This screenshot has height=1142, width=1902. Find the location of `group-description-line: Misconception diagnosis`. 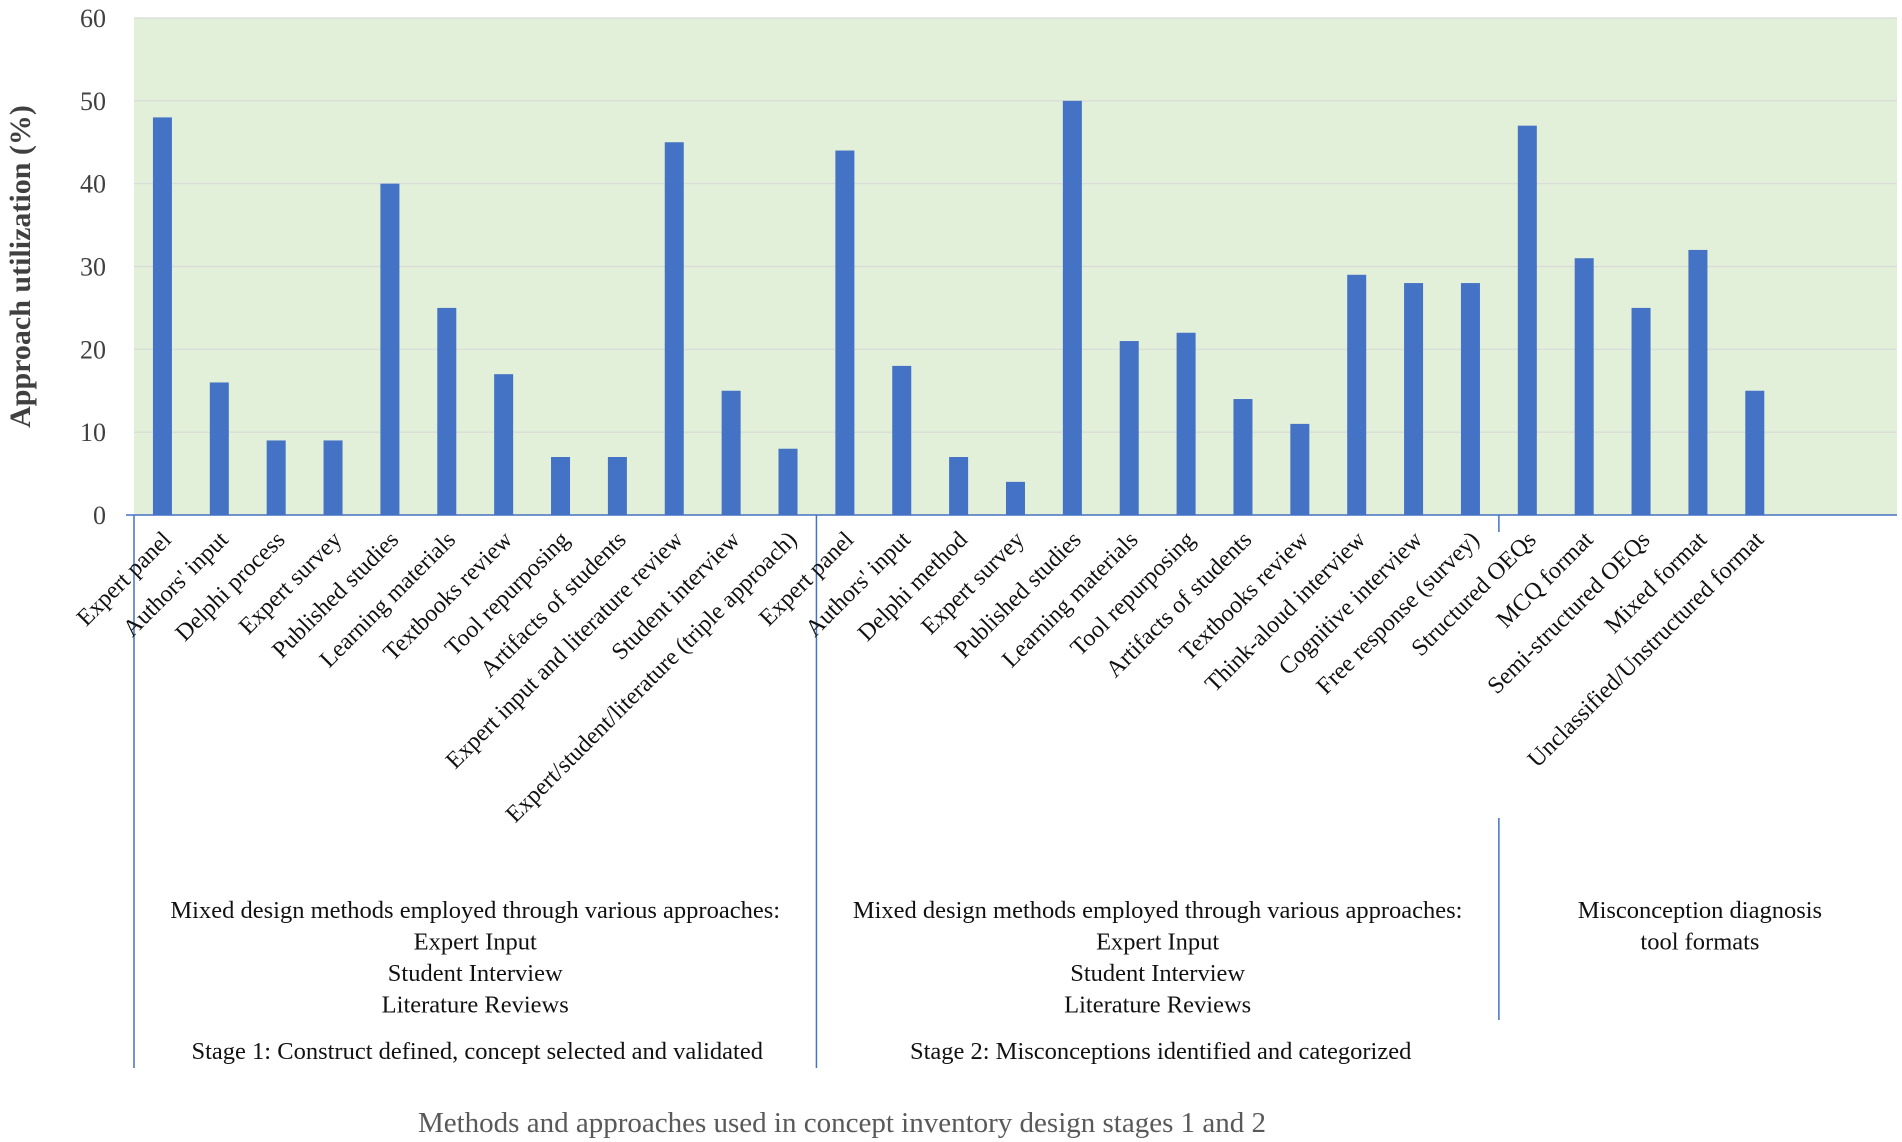

group-description-line: Misconception diagnosis is located at coordinates (1700, 910).